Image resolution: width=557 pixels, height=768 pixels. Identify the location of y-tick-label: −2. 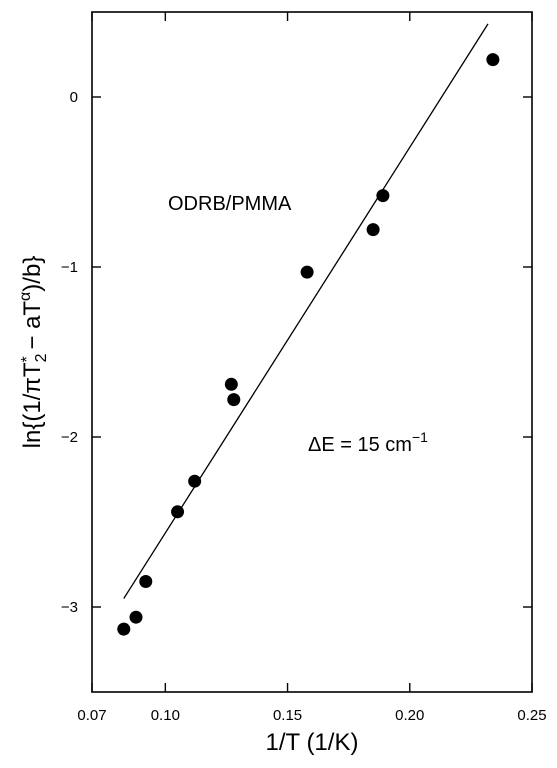
(69, 437).